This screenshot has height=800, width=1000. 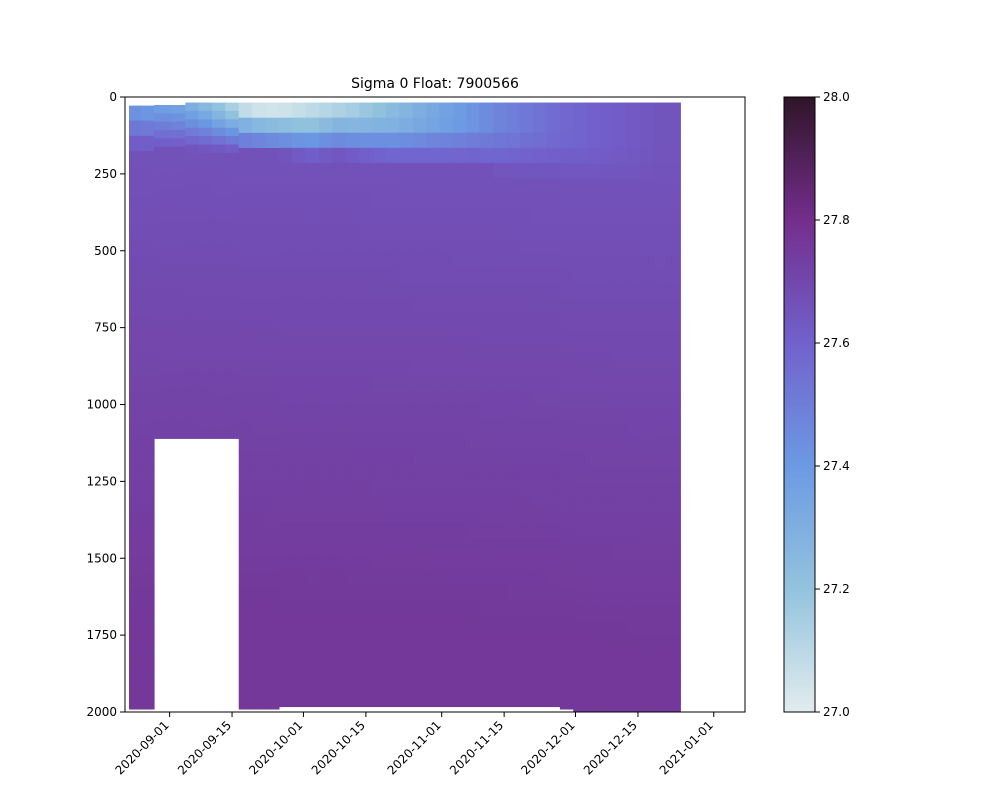 What do you see at coordinates (836, 343) in the screenshot?
I see `colorbar-tick-label: 27.6` at bounding box center [836, 343].